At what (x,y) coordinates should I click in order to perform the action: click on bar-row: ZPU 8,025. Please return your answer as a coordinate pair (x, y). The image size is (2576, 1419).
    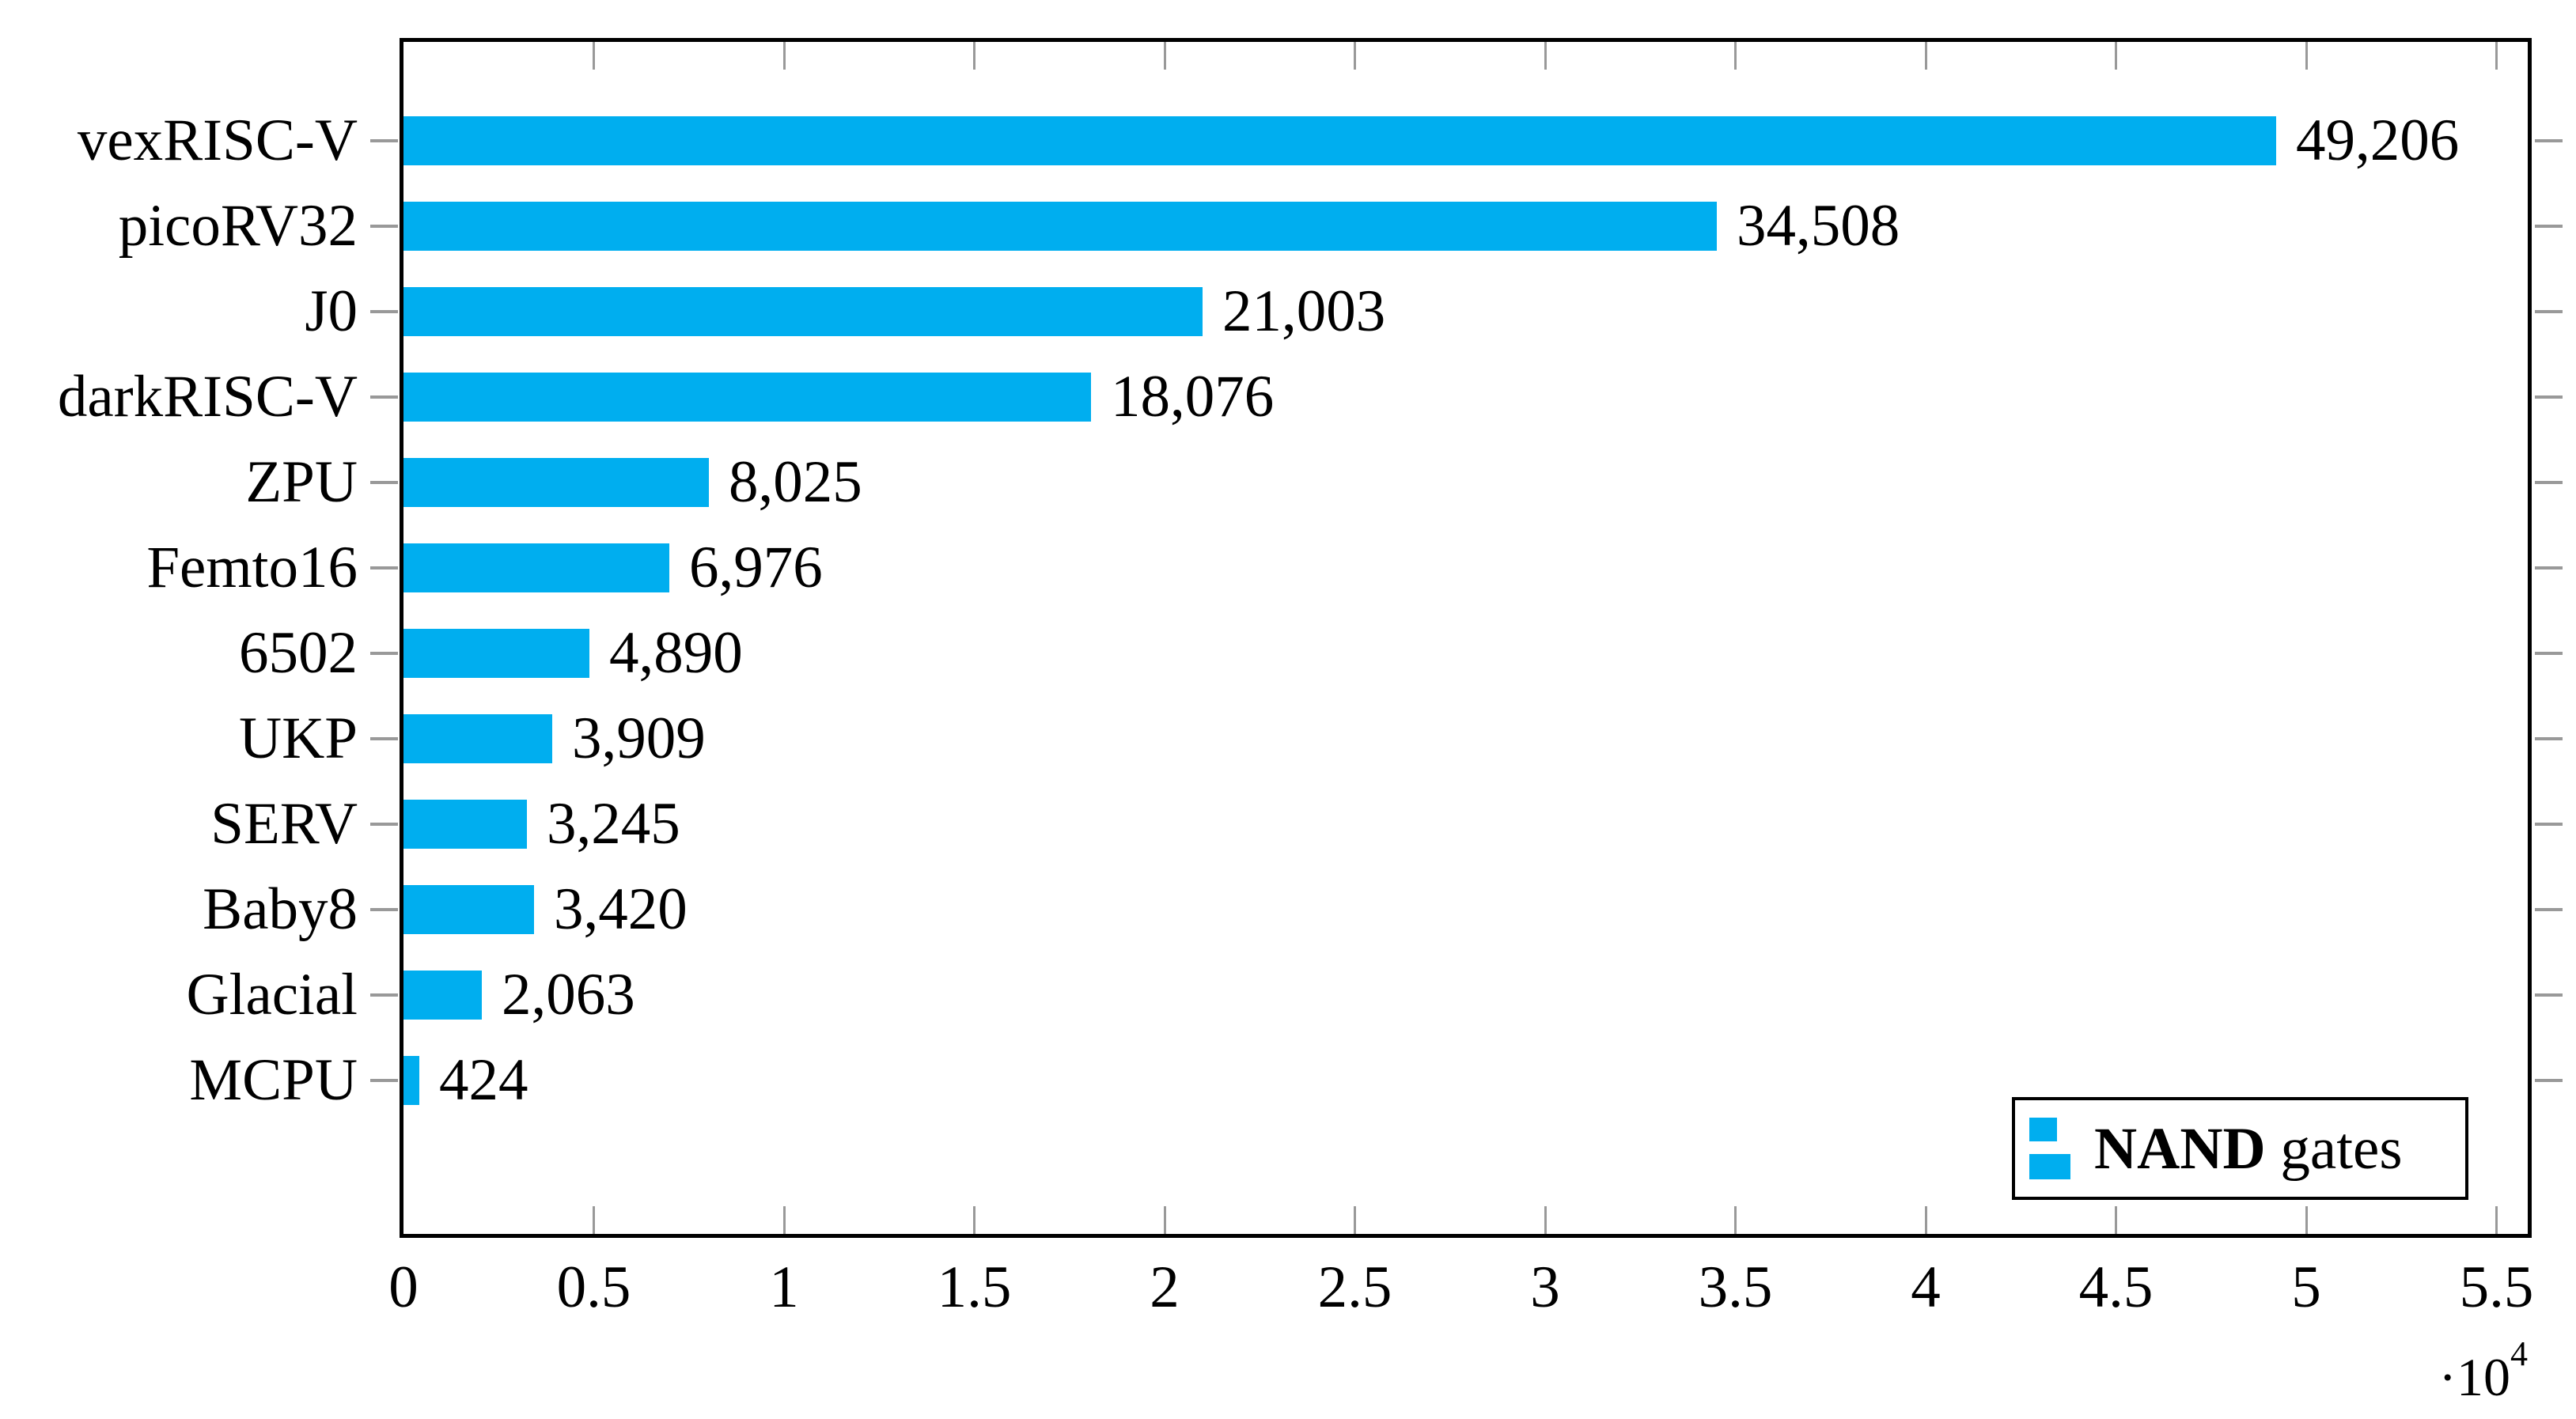
    Looking at the image, I should click on (1288, 483).